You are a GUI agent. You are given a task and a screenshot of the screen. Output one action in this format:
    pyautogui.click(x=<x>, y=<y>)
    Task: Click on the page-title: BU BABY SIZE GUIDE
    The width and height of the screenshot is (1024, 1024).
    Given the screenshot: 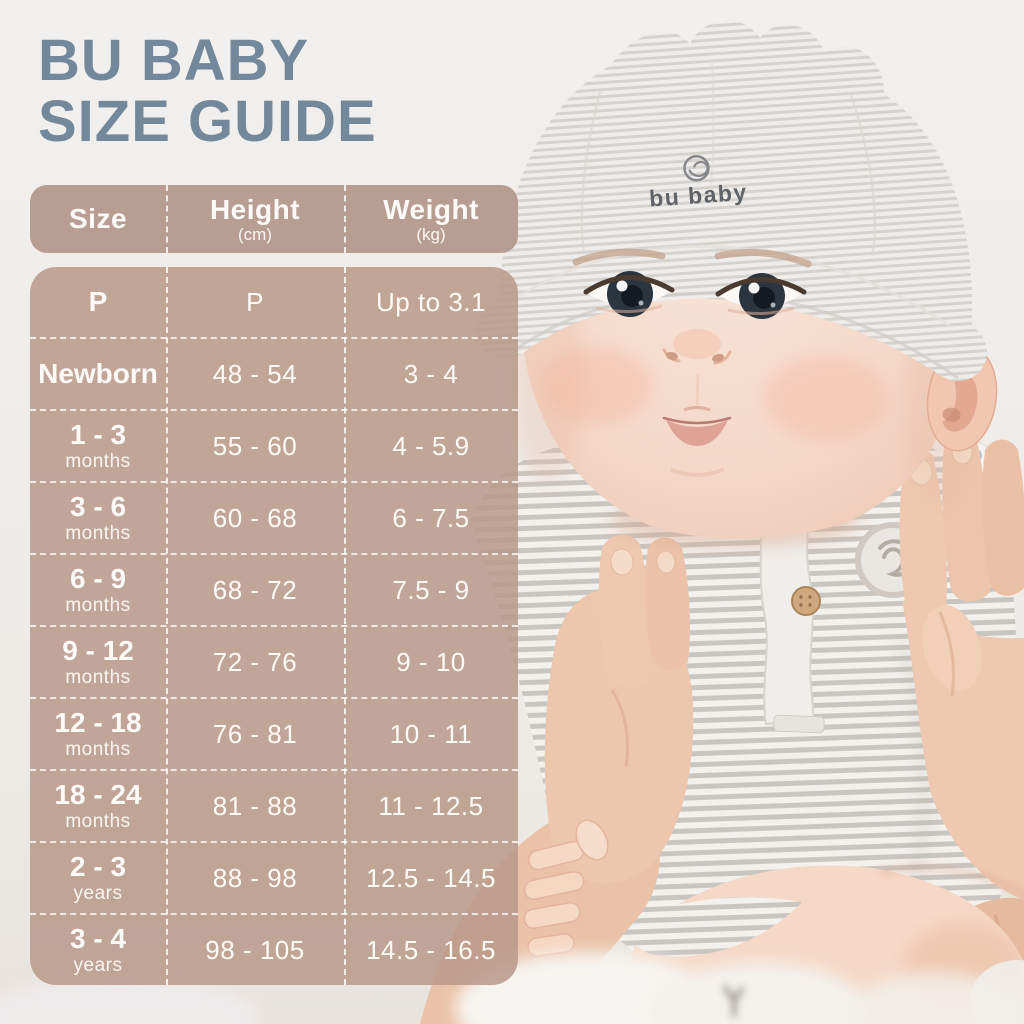 What is the action you would take?
    pyautogui.click(x=207, y=91)
    